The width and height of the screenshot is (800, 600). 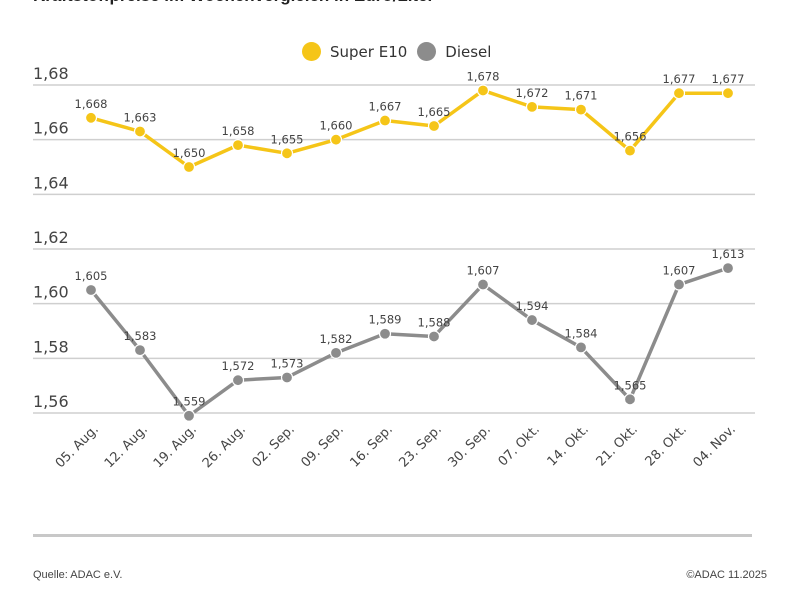 What do you see at coordinates (469, 446) in the screenshot?
I see `x-tick-label: 30. Sep.` at bounding box center [469, 446].